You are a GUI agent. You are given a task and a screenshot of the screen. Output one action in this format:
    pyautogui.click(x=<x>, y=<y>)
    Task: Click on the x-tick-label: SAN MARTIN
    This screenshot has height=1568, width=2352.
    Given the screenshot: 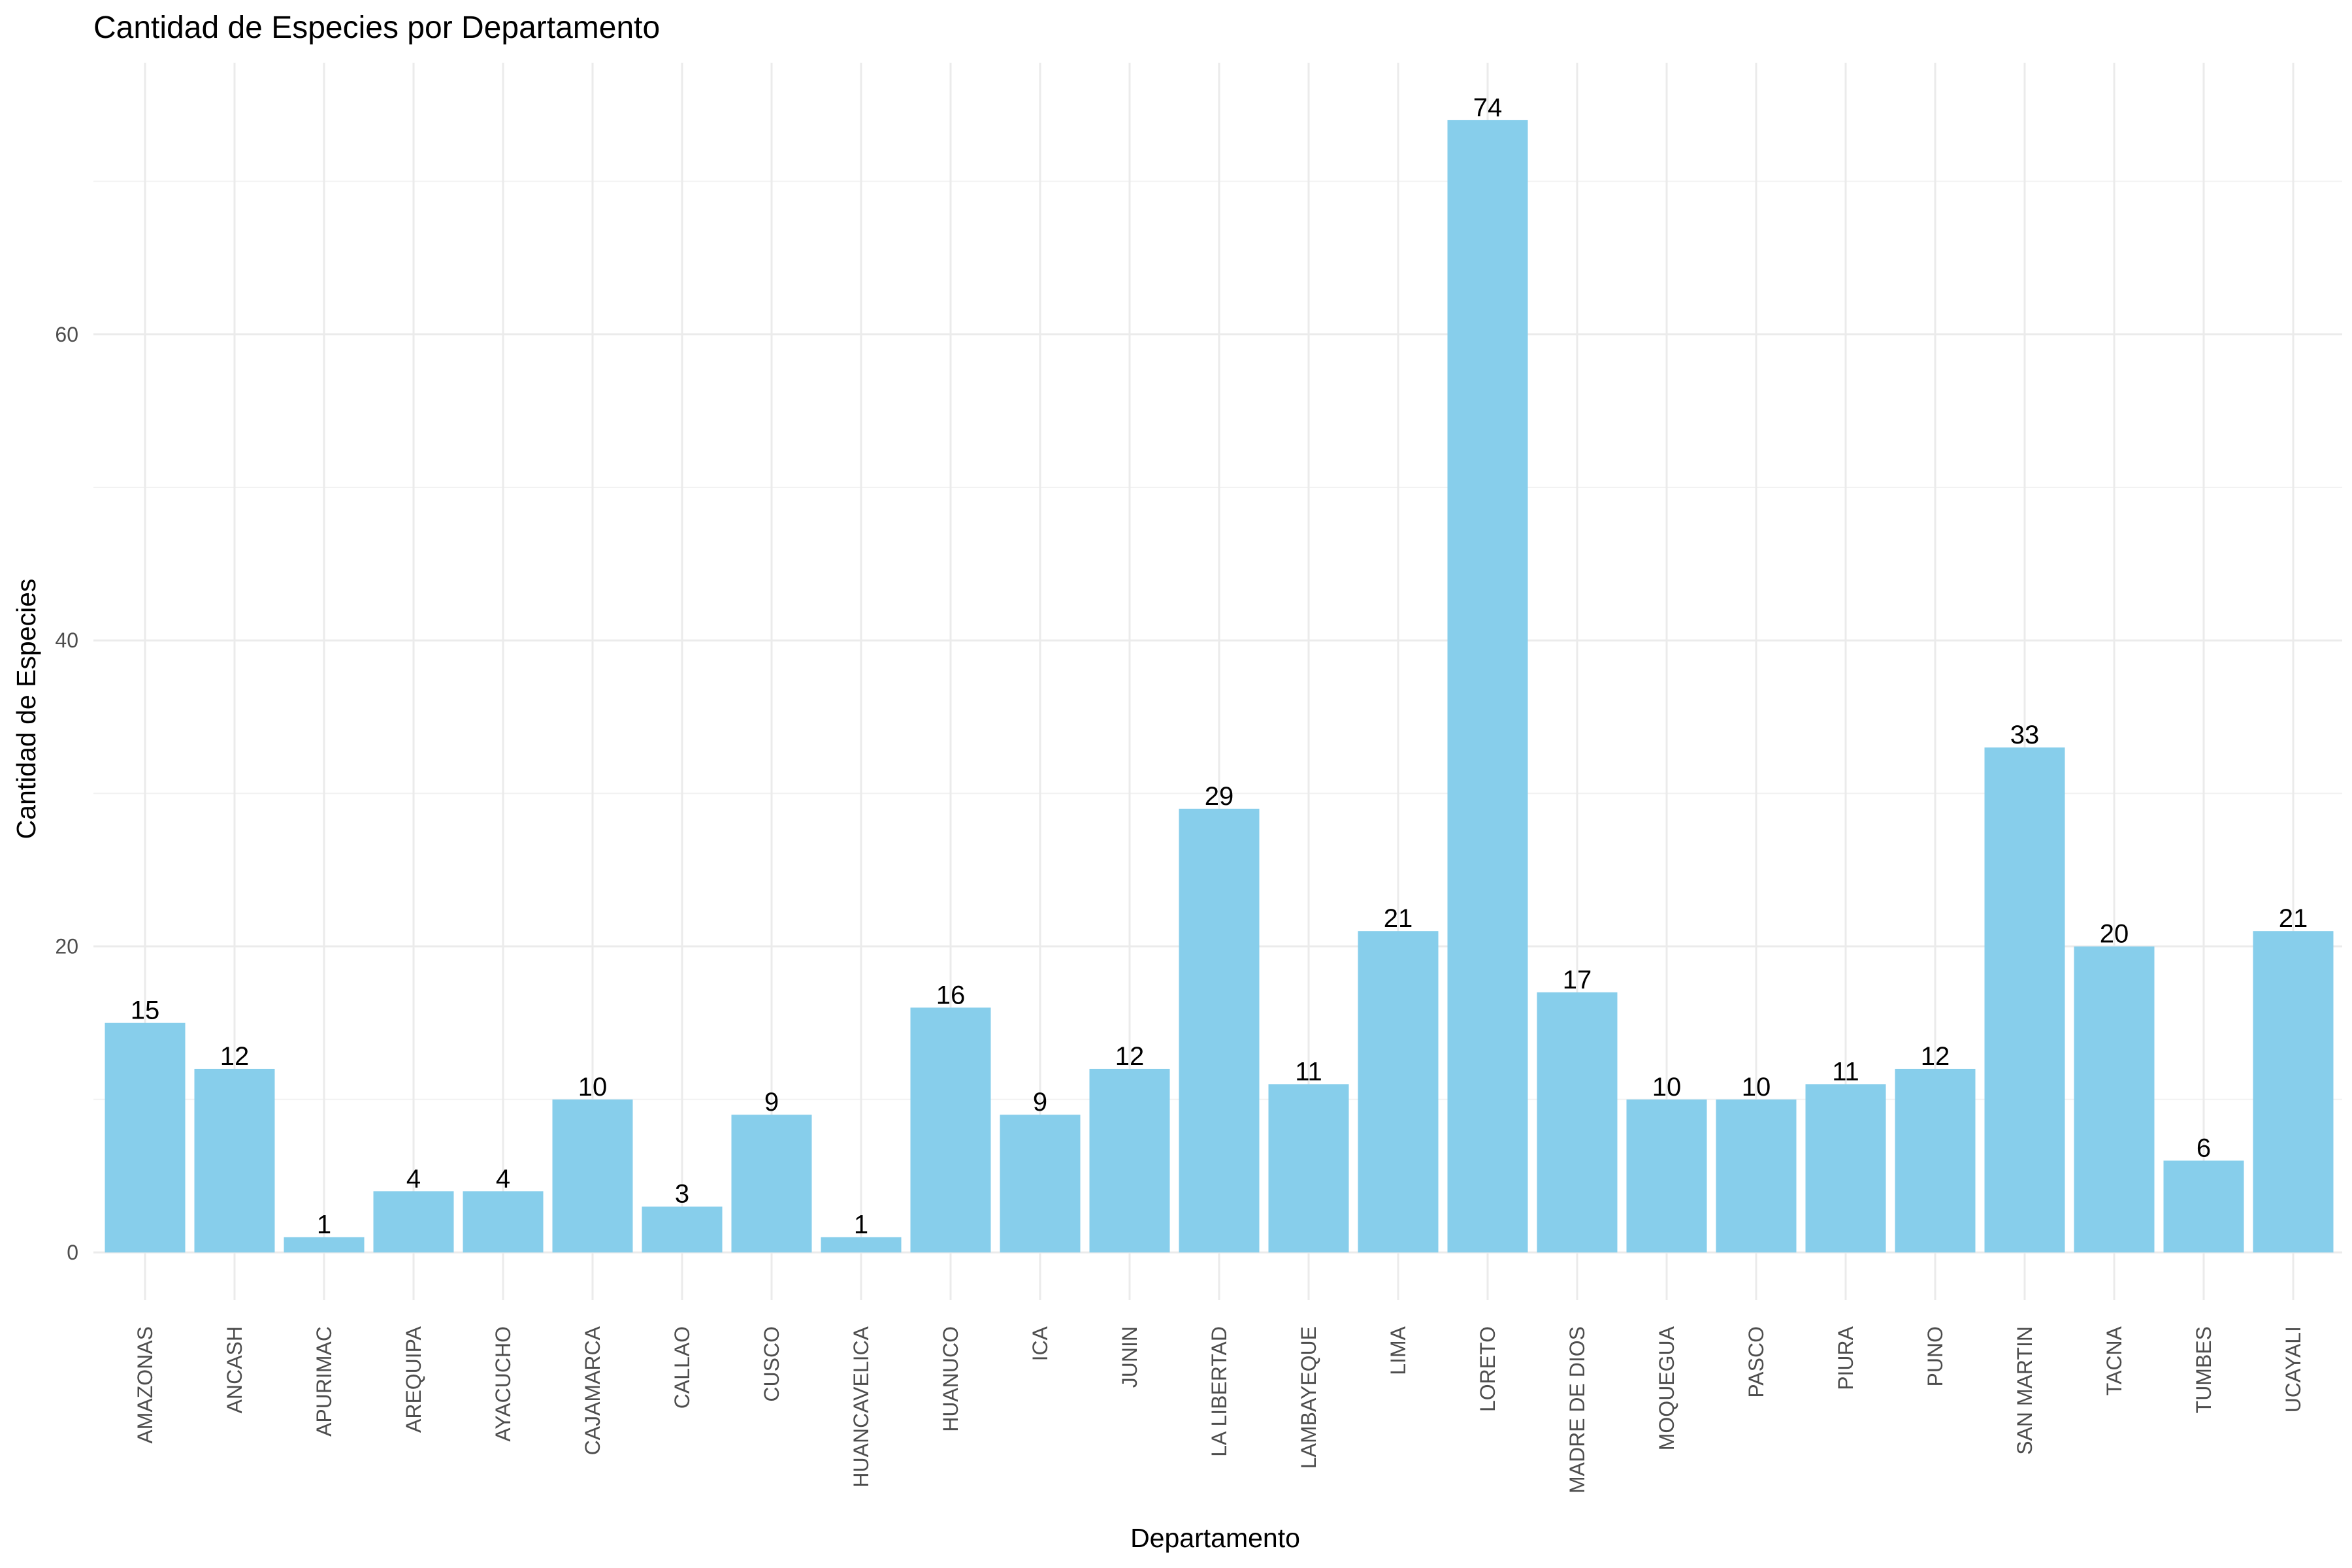 What is the action you would take?
    pyautogui.click(x=2024, y=1390)
    